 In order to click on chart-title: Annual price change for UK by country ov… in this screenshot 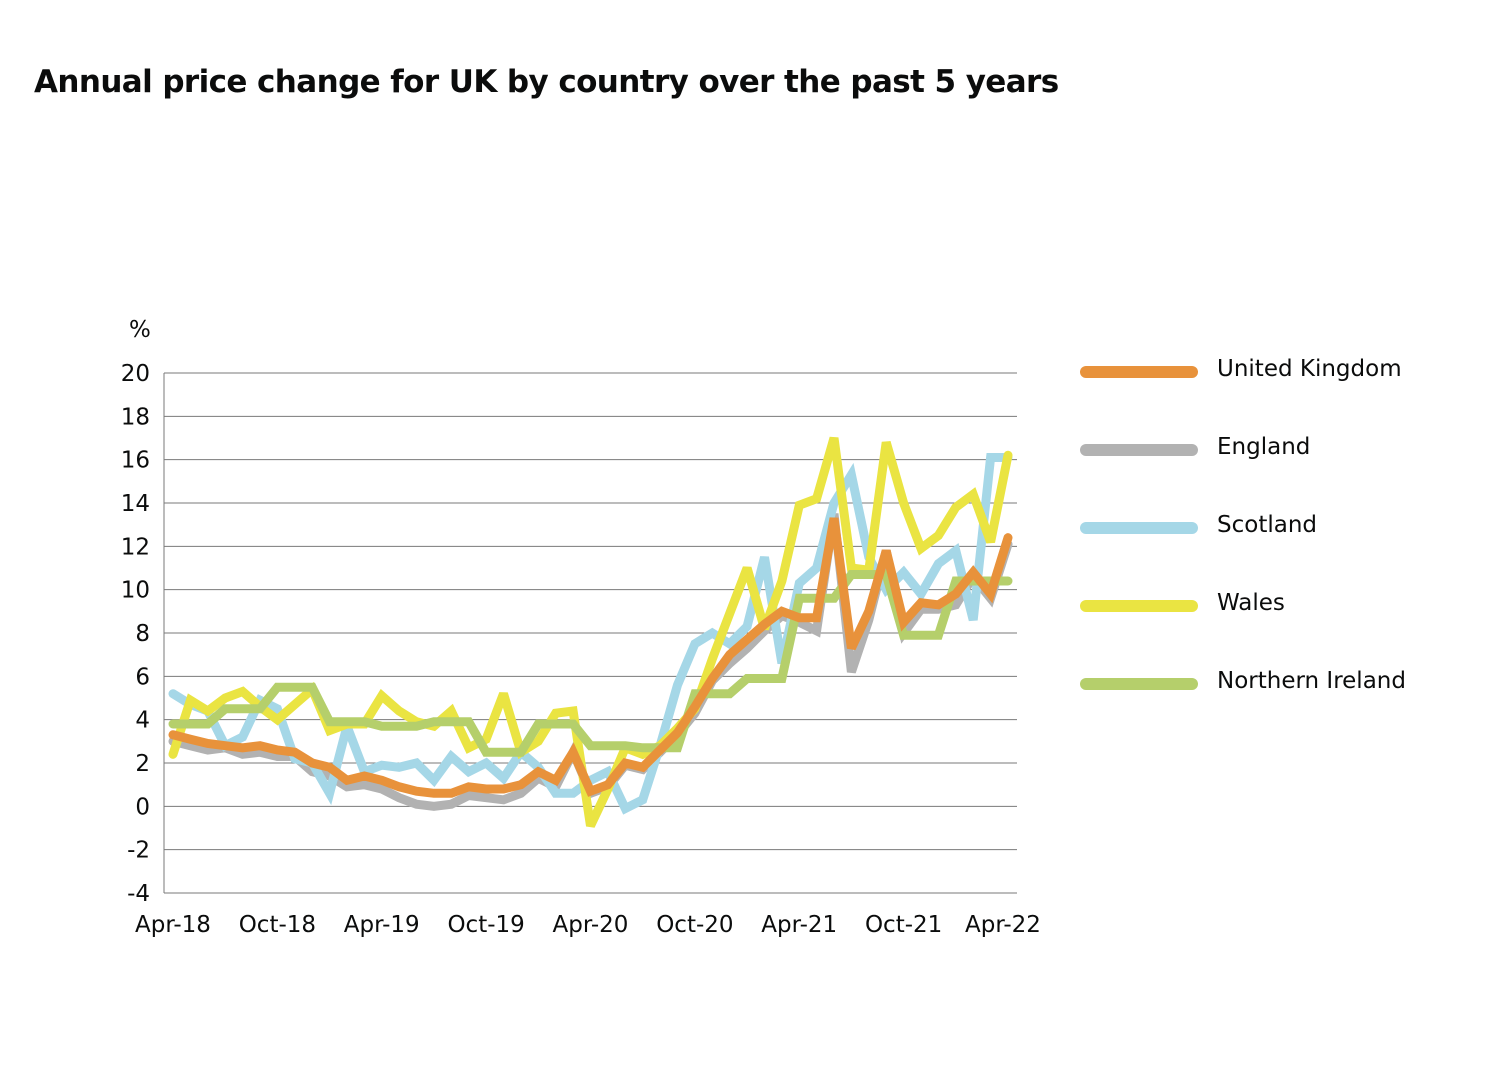, I will do `click(546, 82)`.